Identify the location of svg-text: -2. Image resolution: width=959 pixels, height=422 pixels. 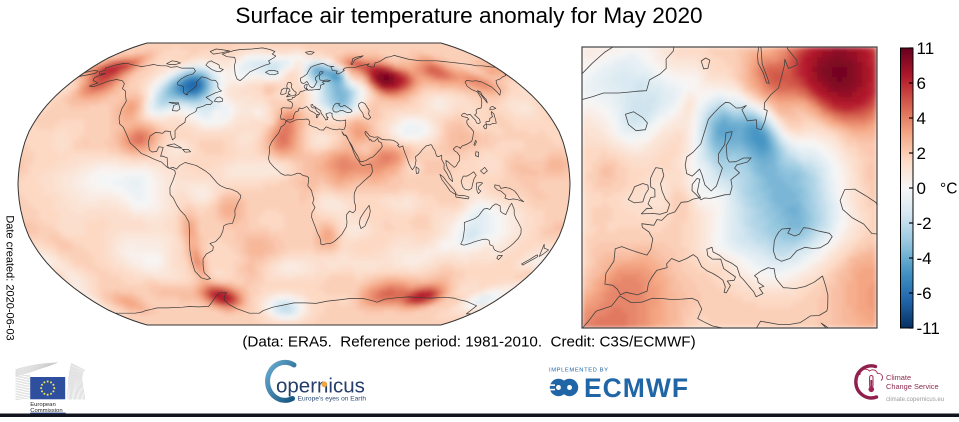
(924, 223).